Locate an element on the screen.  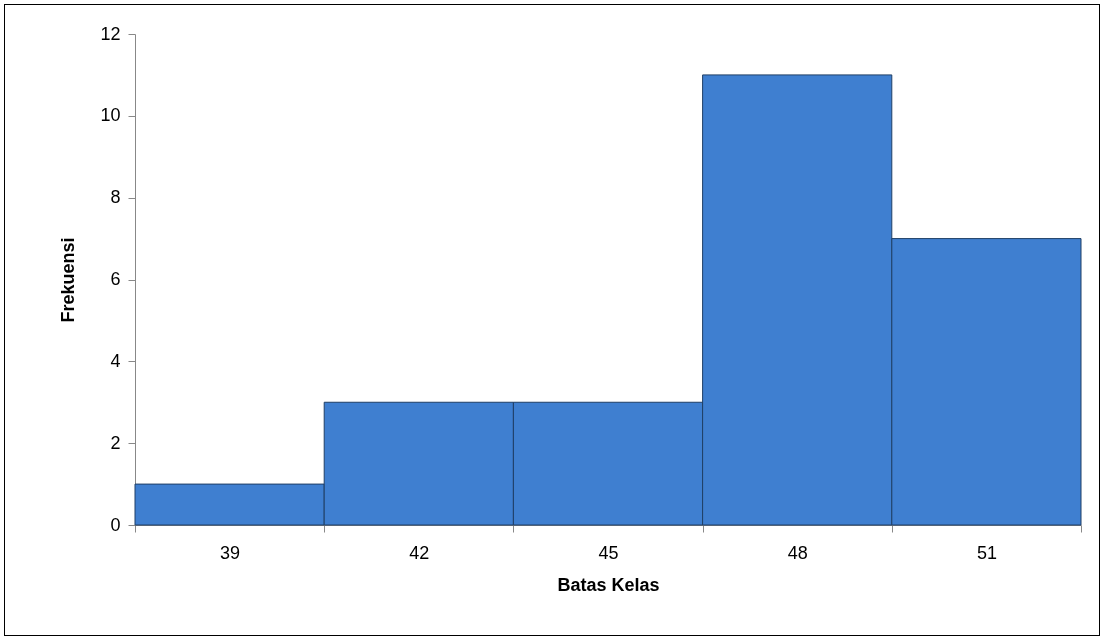
y-tick-label: 8 is located at coordinates (115, 197).